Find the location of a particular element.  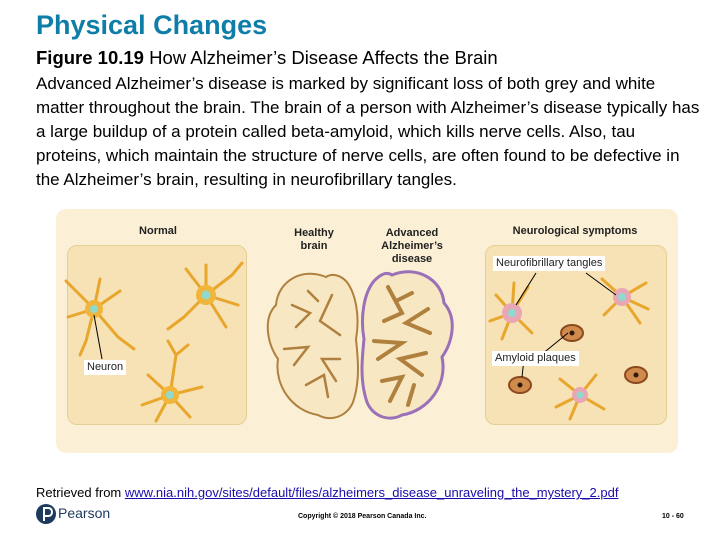

callout-neuron: Neuron is located at coordinates (105, 367).